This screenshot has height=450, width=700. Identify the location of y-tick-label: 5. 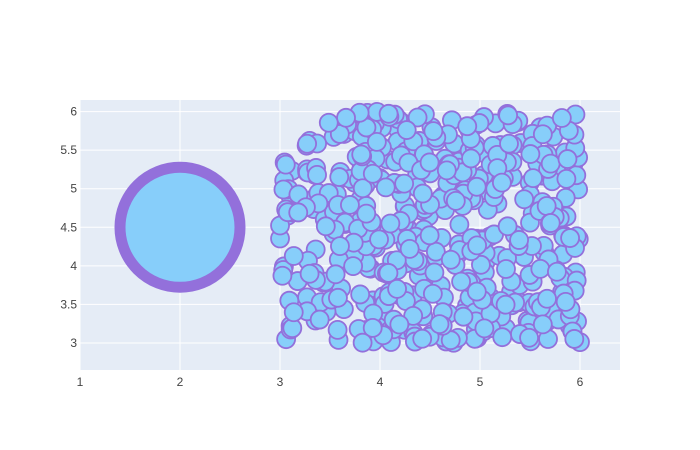
(73, 189).